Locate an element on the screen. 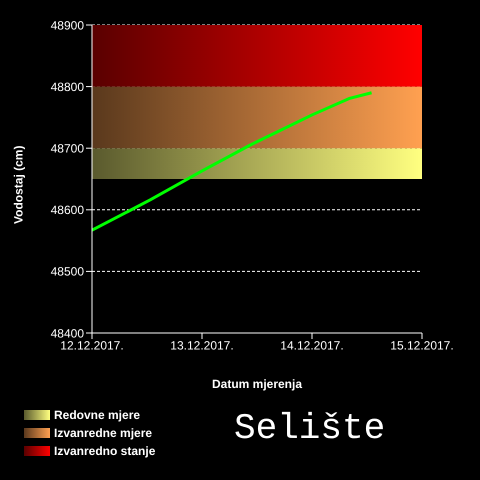  x-tick-label: 12.12.2017. is located at coordinates (92, 345).